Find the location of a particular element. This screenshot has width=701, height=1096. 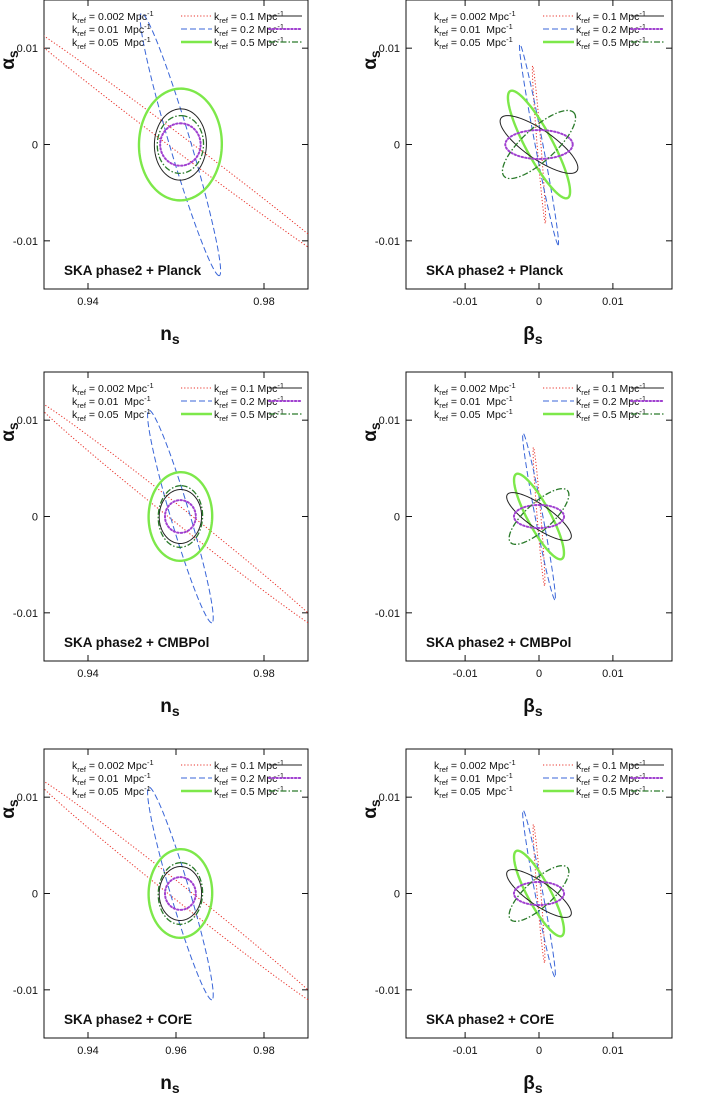

contour-ellipse-k0.002 is located at coordinates (176, 513).